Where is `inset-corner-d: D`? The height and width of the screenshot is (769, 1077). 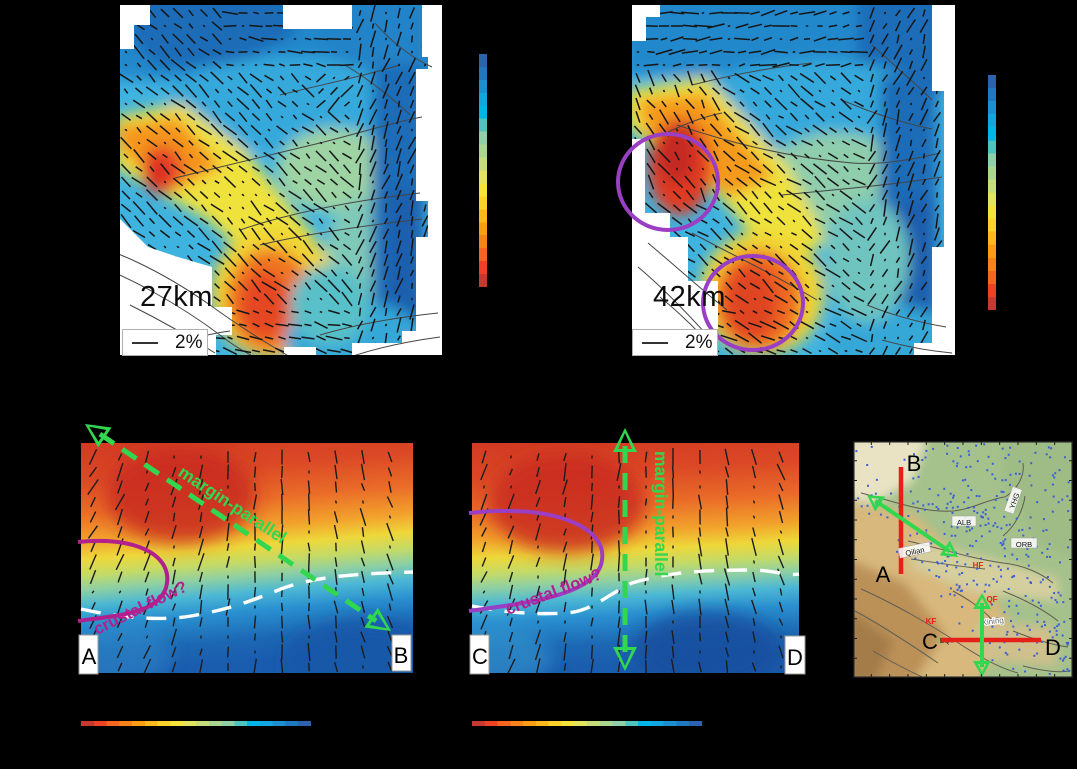
inset-corner-d: D is located at coordinates (1053, 647).